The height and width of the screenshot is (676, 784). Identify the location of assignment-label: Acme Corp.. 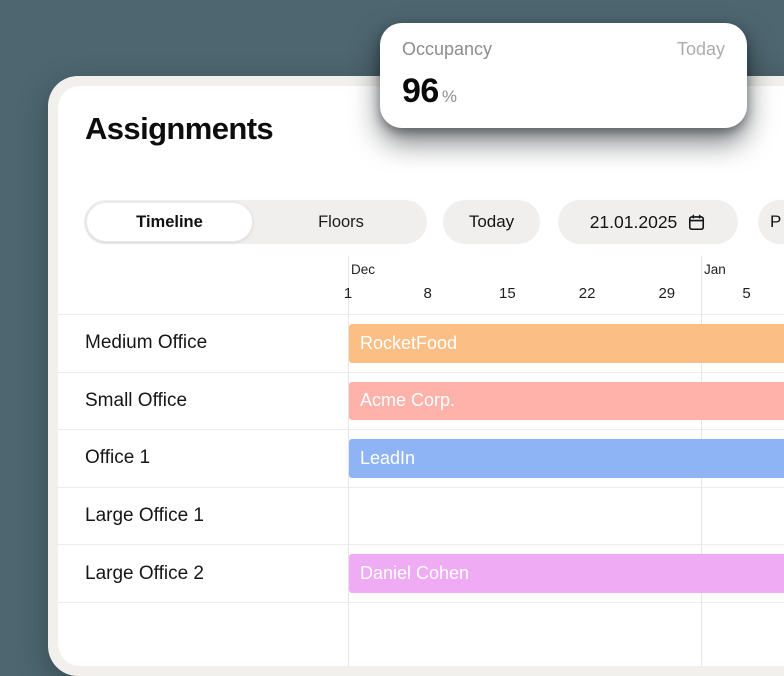
(408, 400).